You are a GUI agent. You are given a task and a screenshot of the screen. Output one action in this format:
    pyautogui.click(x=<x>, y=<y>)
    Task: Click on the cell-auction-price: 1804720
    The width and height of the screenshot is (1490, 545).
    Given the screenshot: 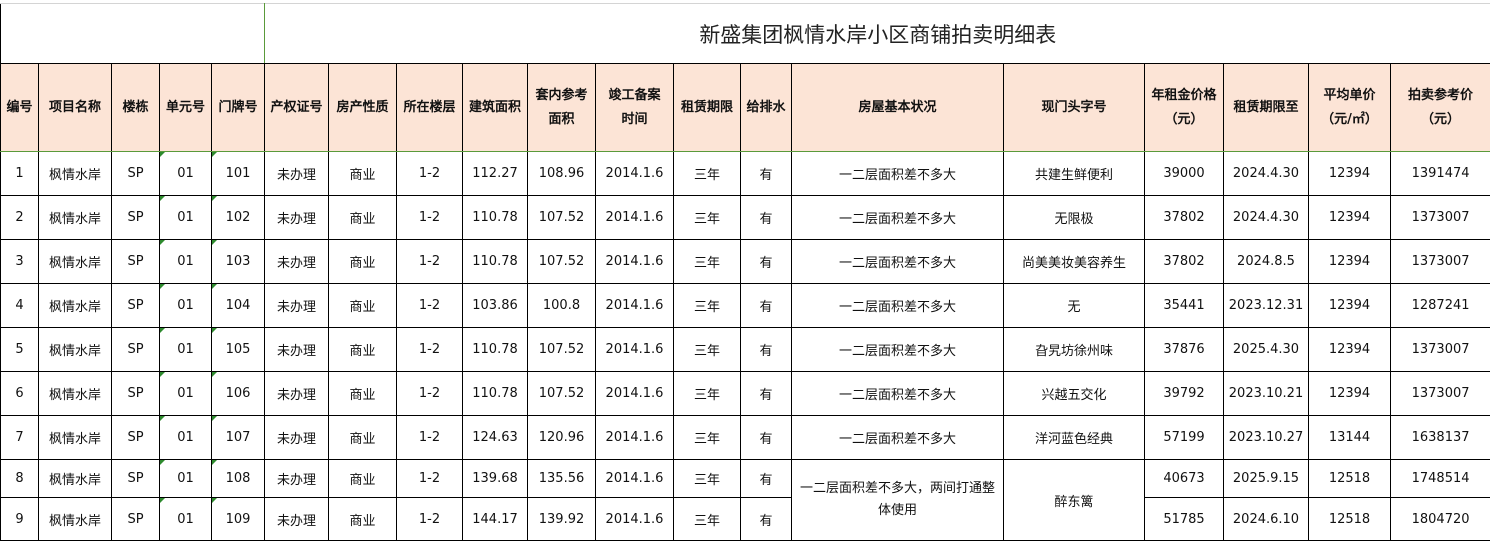 What is the action you would take?
    pyautogui.click(x=1439, y=519)
    